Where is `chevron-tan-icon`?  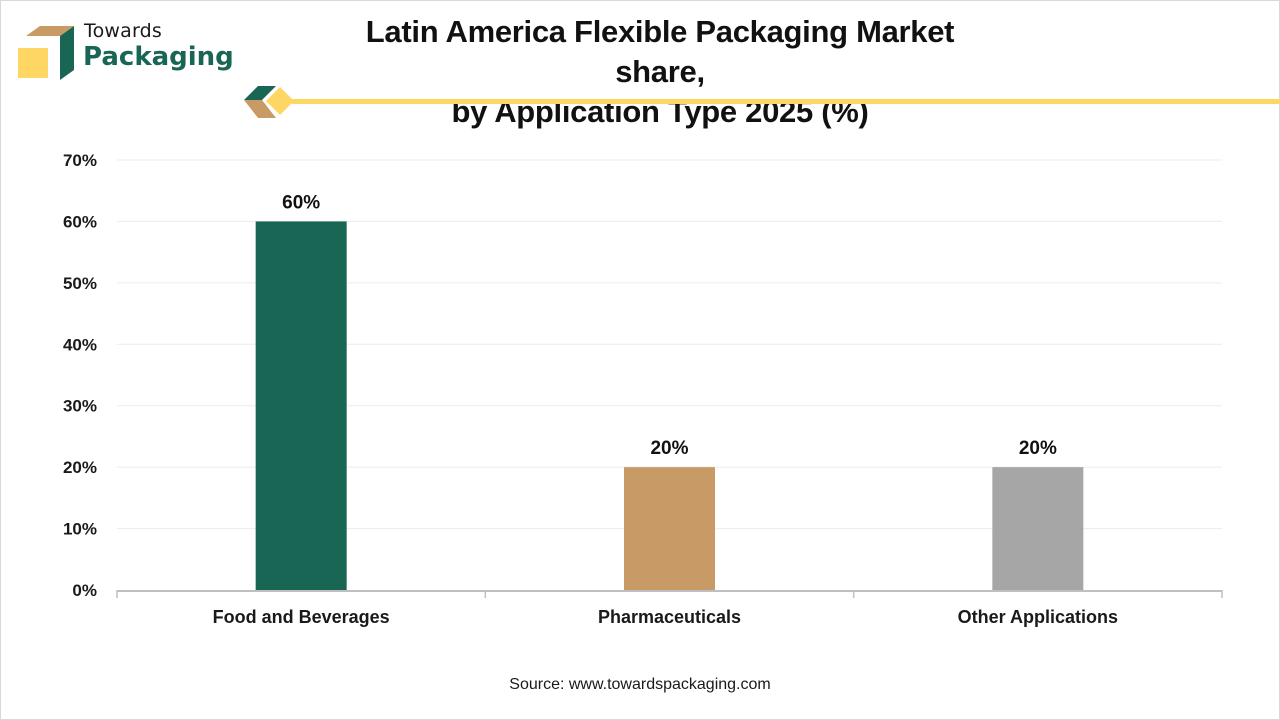
chevron-tan-icon is located at coordinates (260, 109).